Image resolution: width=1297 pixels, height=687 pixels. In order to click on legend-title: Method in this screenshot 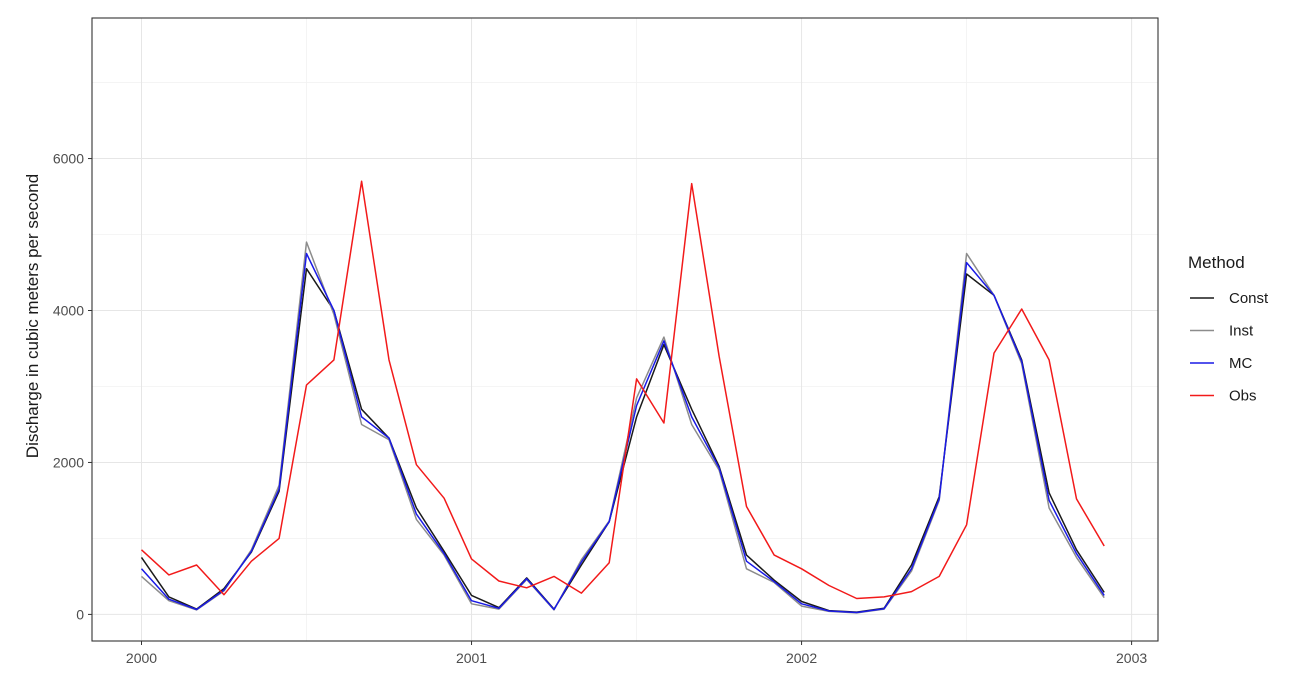, I will do `click(1216, 262)`.